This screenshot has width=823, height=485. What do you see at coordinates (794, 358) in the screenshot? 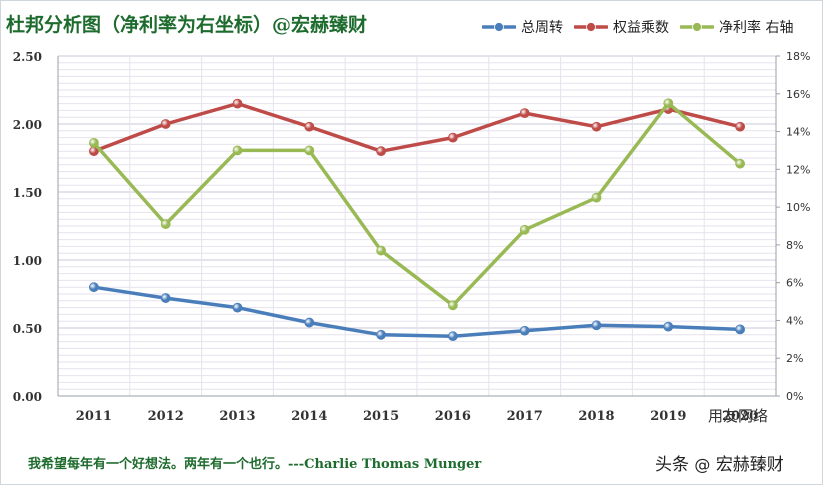
I see `right-tick-label: 2%` at bounding box center [794, 358].